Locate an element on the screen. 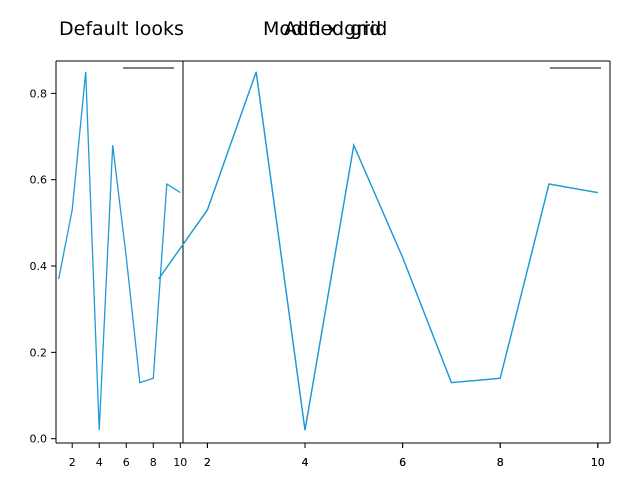  y-tick-label: 0.4 is located at coordinates (39, 266).